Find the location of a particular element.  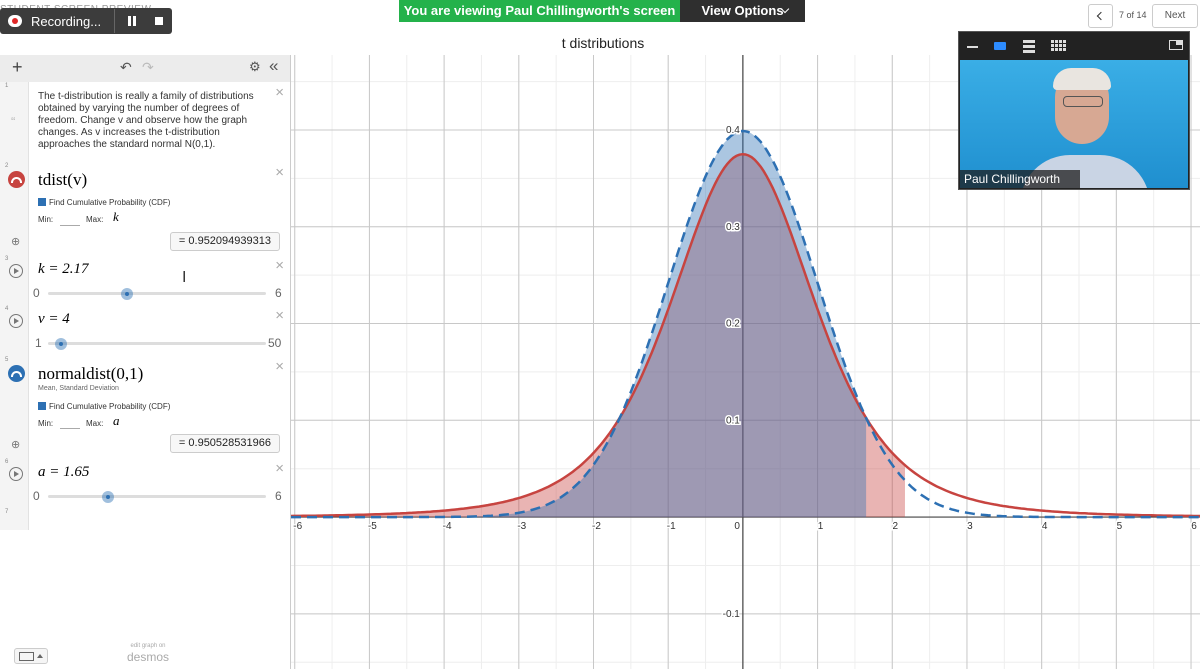

popout-icon is located at coordinates (1176, 45).